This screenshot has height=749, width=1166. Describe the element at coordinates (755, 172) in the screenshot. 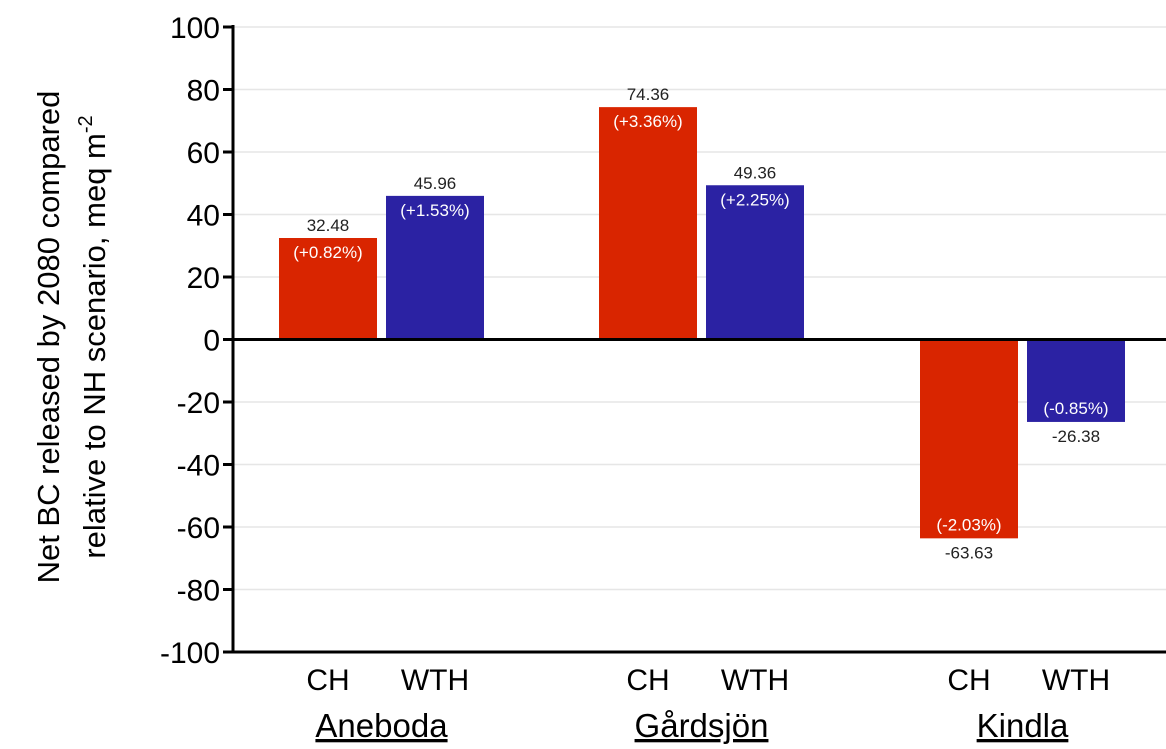

I see `data-label: 49.36` at that location.